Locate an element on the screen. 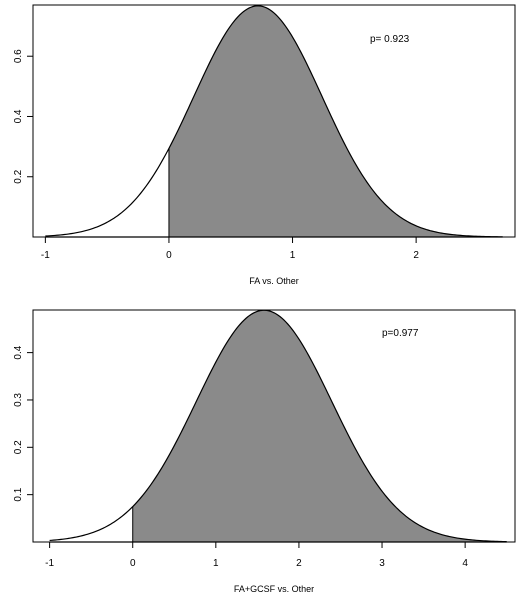 The image size is (520, 599). y-tick-label: 0.3 is located at coordinates (18, 400).